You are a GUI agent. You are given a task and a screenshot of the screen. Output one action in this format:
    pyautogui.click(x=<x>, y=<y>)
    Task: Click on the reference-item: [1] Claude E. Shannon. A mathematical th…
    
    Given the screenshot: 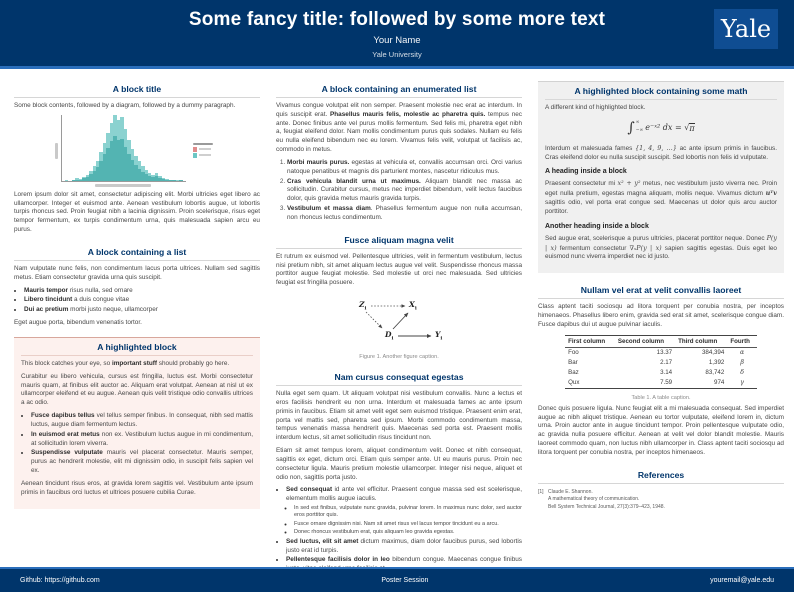 What is the action you would take?
    pyautogui.click(x=601, y=499)
    